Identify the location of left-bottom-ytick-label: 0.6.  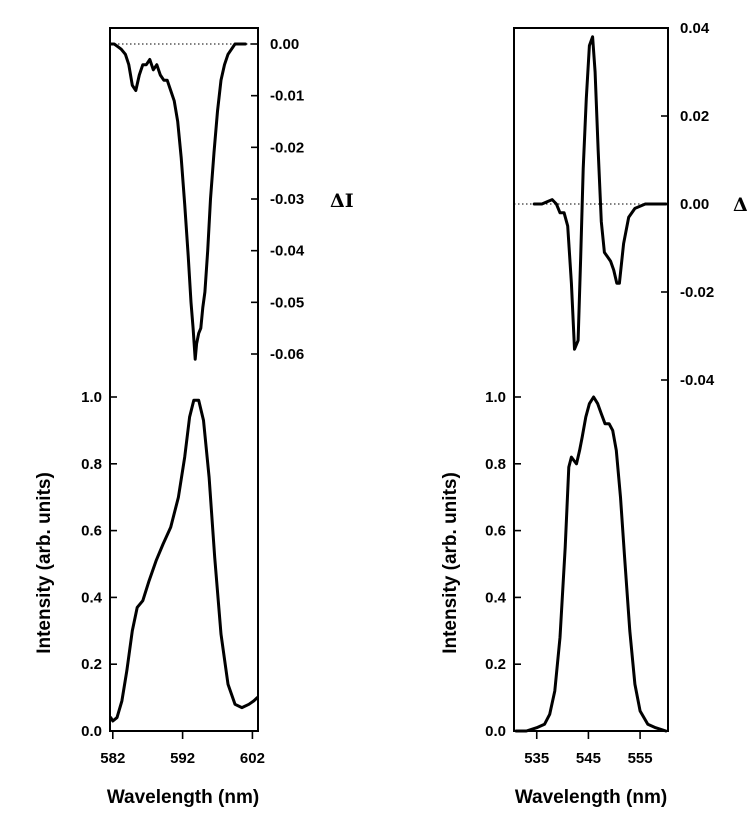
(91, 531).